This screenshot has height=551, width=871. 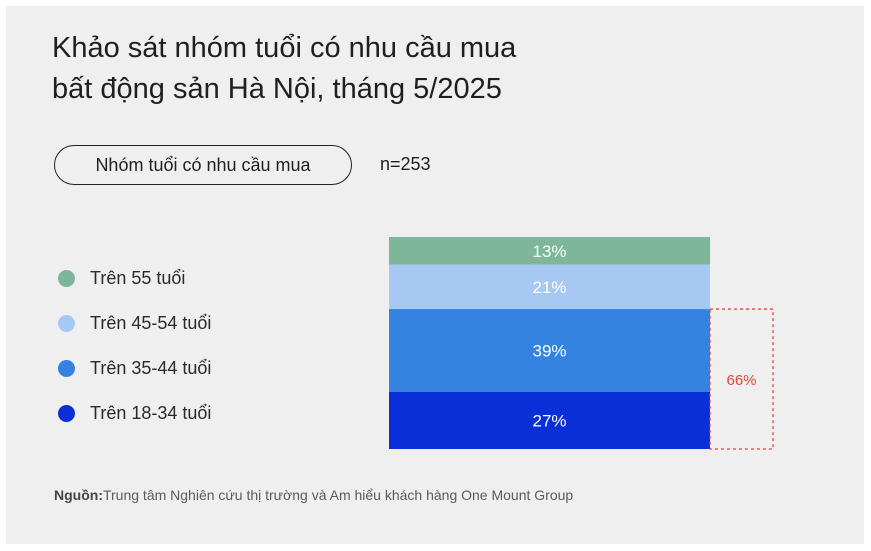 I want to click on legend-label: Trên 55 tuổi, so click(x=138, y=278).